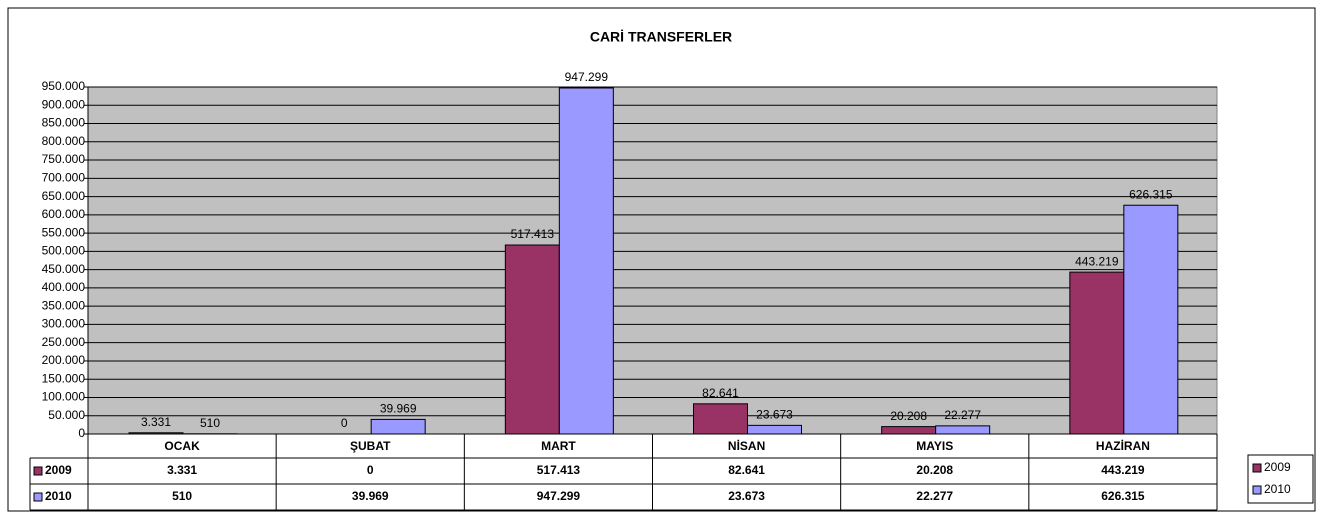  What do you see at coordinates (64, 104) in the screenshot?
I see `y-tick-label: 900.000` at bounding box center [64, 104].